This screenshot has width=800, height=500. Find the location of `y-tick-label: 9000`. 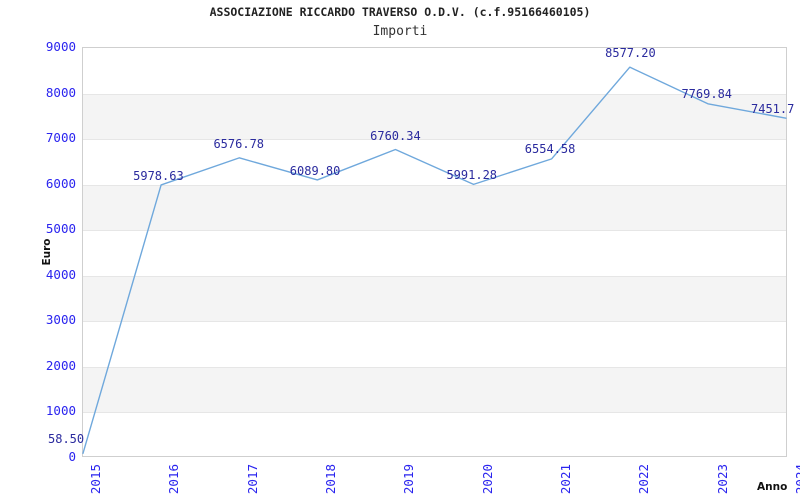

y-tick-label: 9000 is located at coordinates (60, 46).